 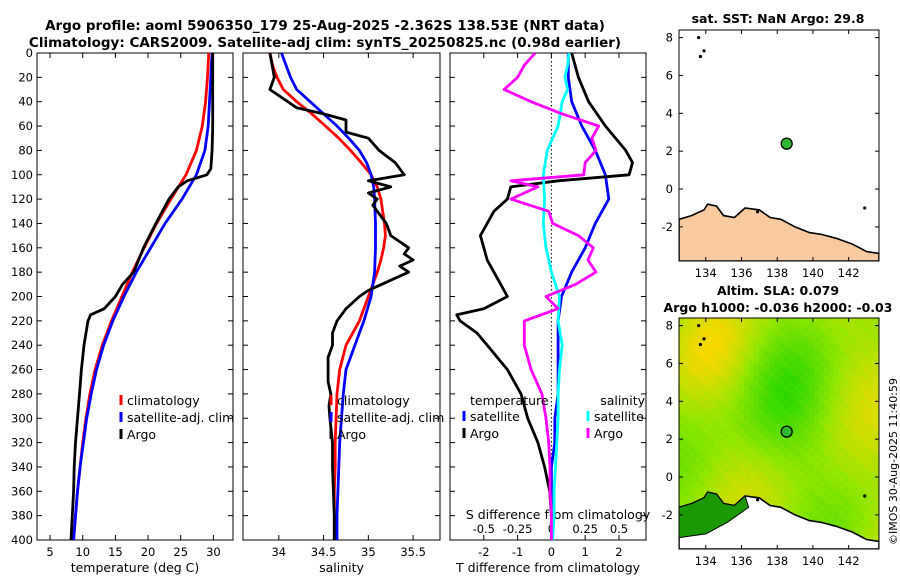 I want to click on sal-xtick-label: 35.5, so click(x=413, y=552).